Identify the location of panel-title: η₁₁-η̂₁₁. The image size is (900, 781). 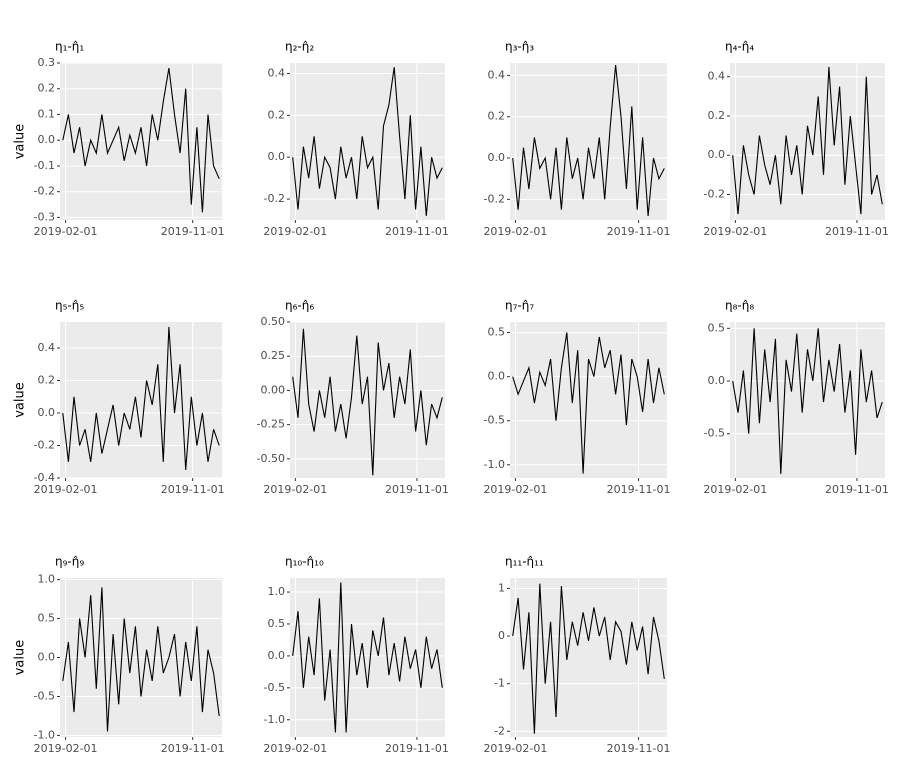
(524, 562).